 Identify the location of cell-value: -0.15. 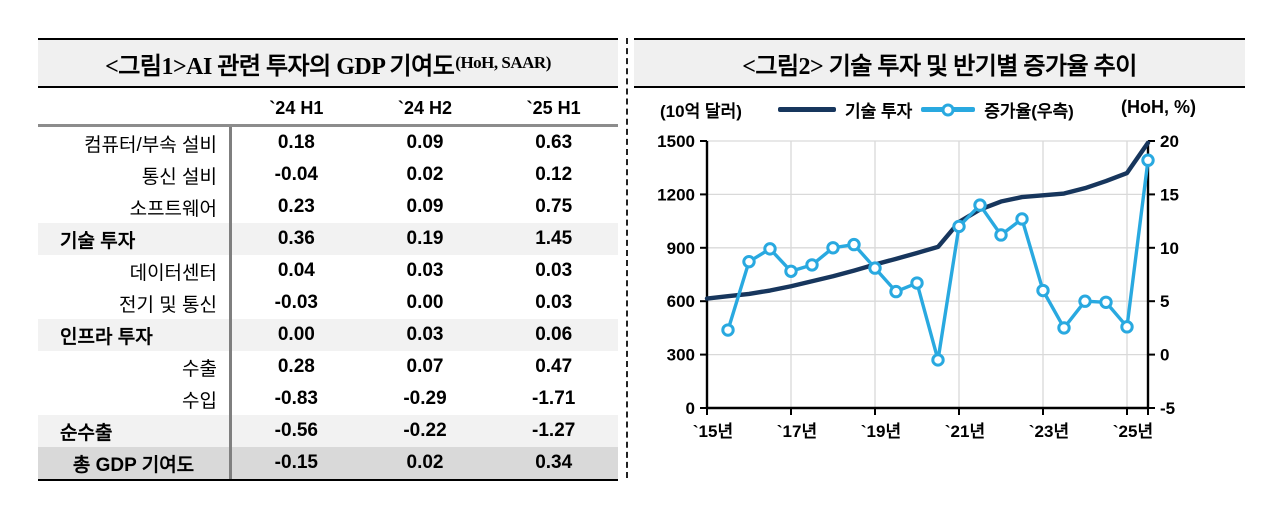
(296, 462).